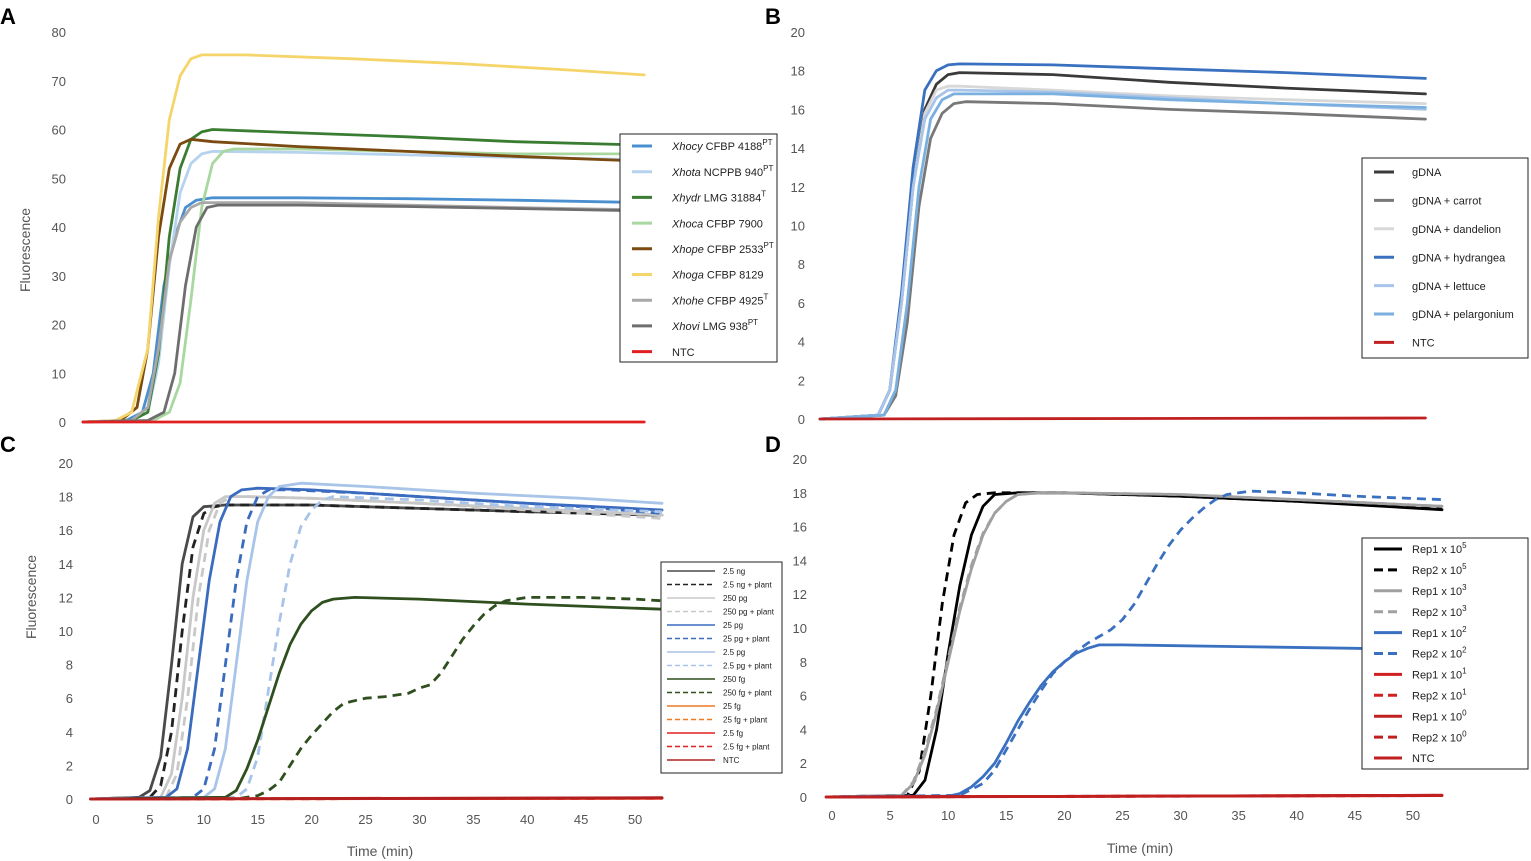 The width and height of the screenshot is (1531, 861). I want to click on panel-d-legend-label: Rep2 x 102, so click(1439, 653).